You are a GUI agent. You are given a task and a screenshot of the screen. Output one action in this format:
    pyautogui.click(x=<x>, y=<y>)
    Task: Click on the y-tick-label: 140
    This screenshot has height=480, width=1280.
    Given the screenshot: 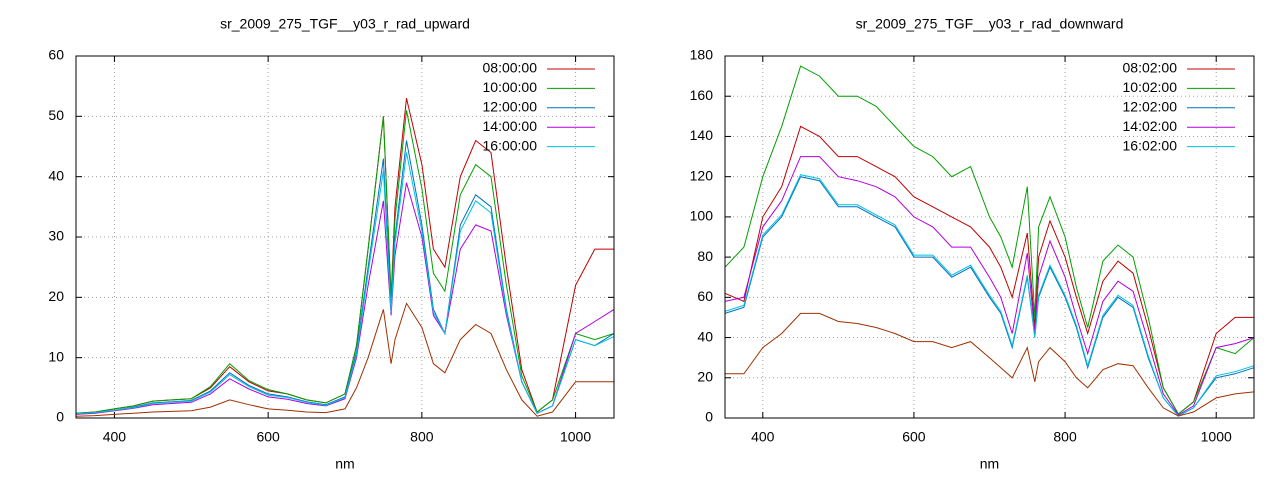 What is the action you would take?
    pyautogui.click(x=702, y=135)
    